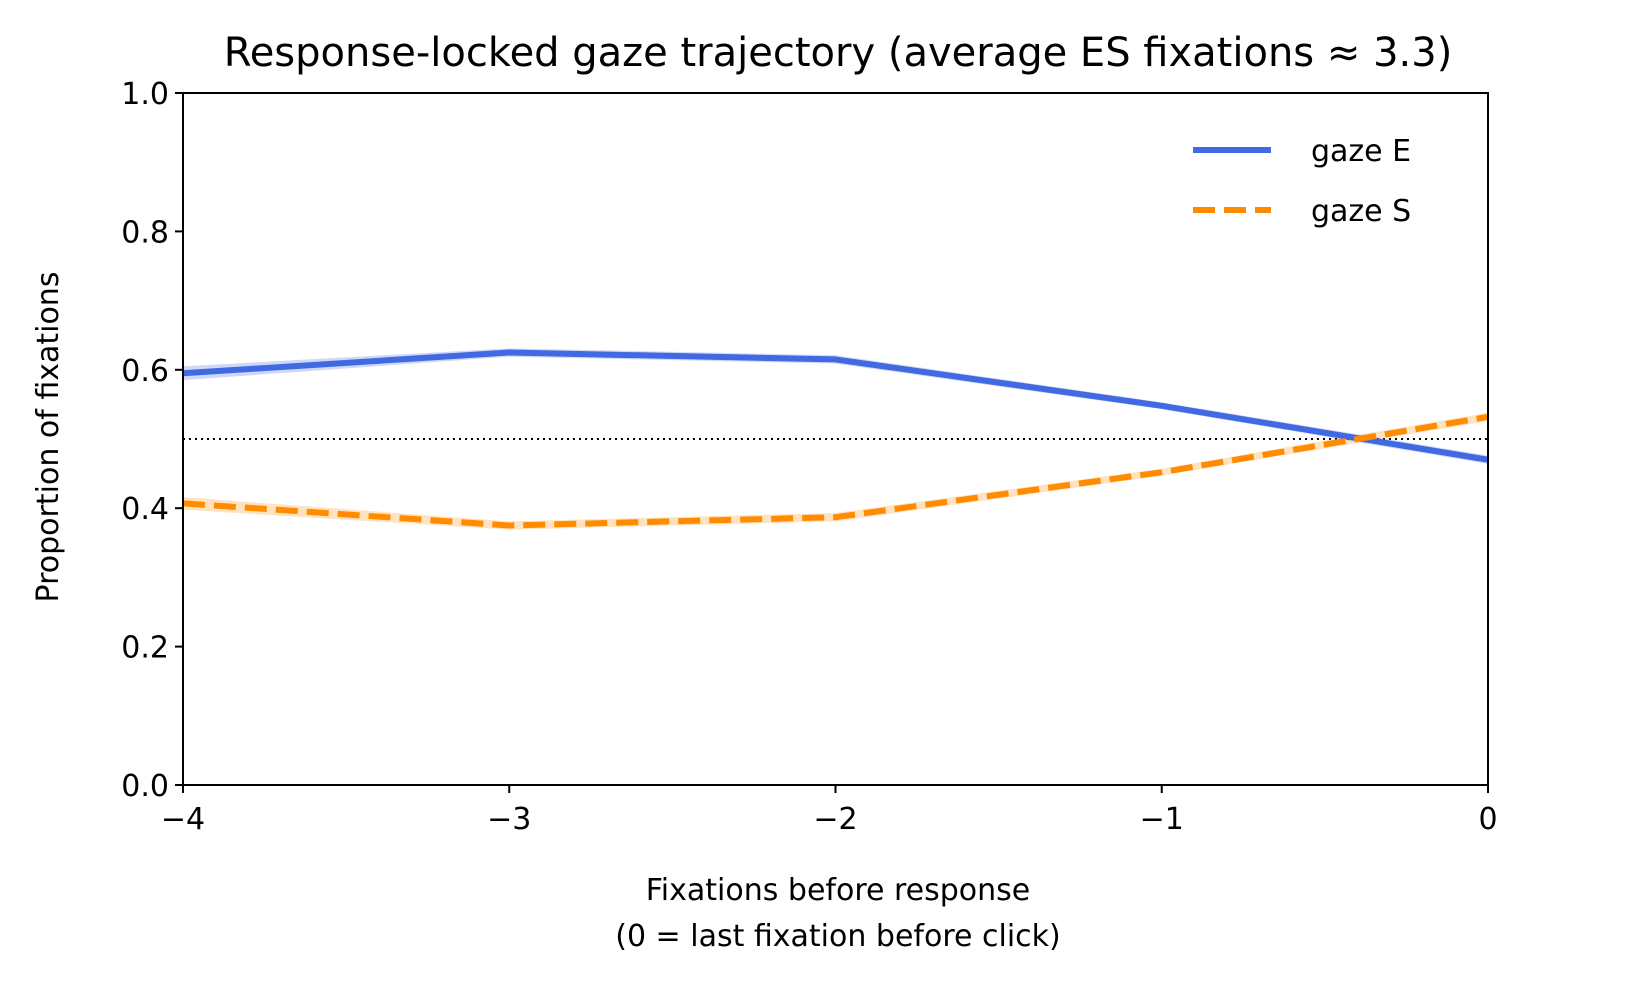  I want to click on x-tick-label: −4, so click(183, 819).